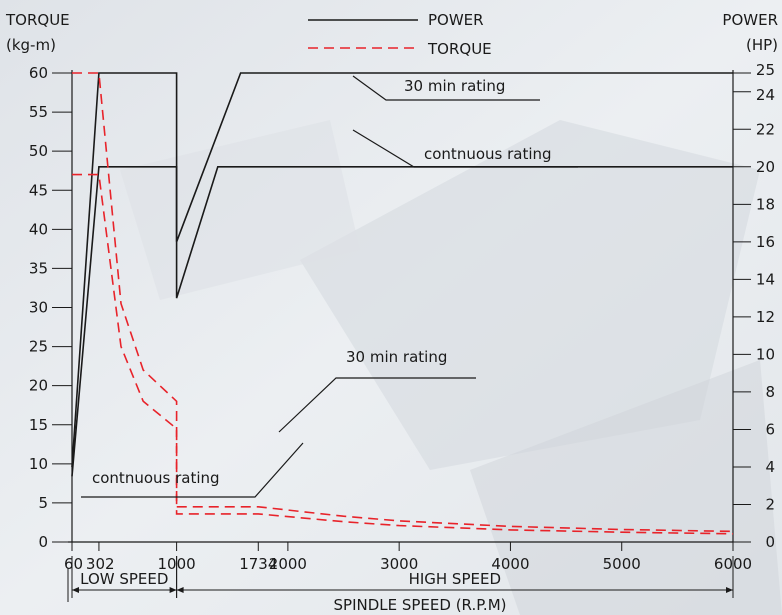 The height and width of the screenshot is (615, 782). Describe the element at coordinates (765, 70) in the screenshot. I see `right-tick-label: 25` at that location.